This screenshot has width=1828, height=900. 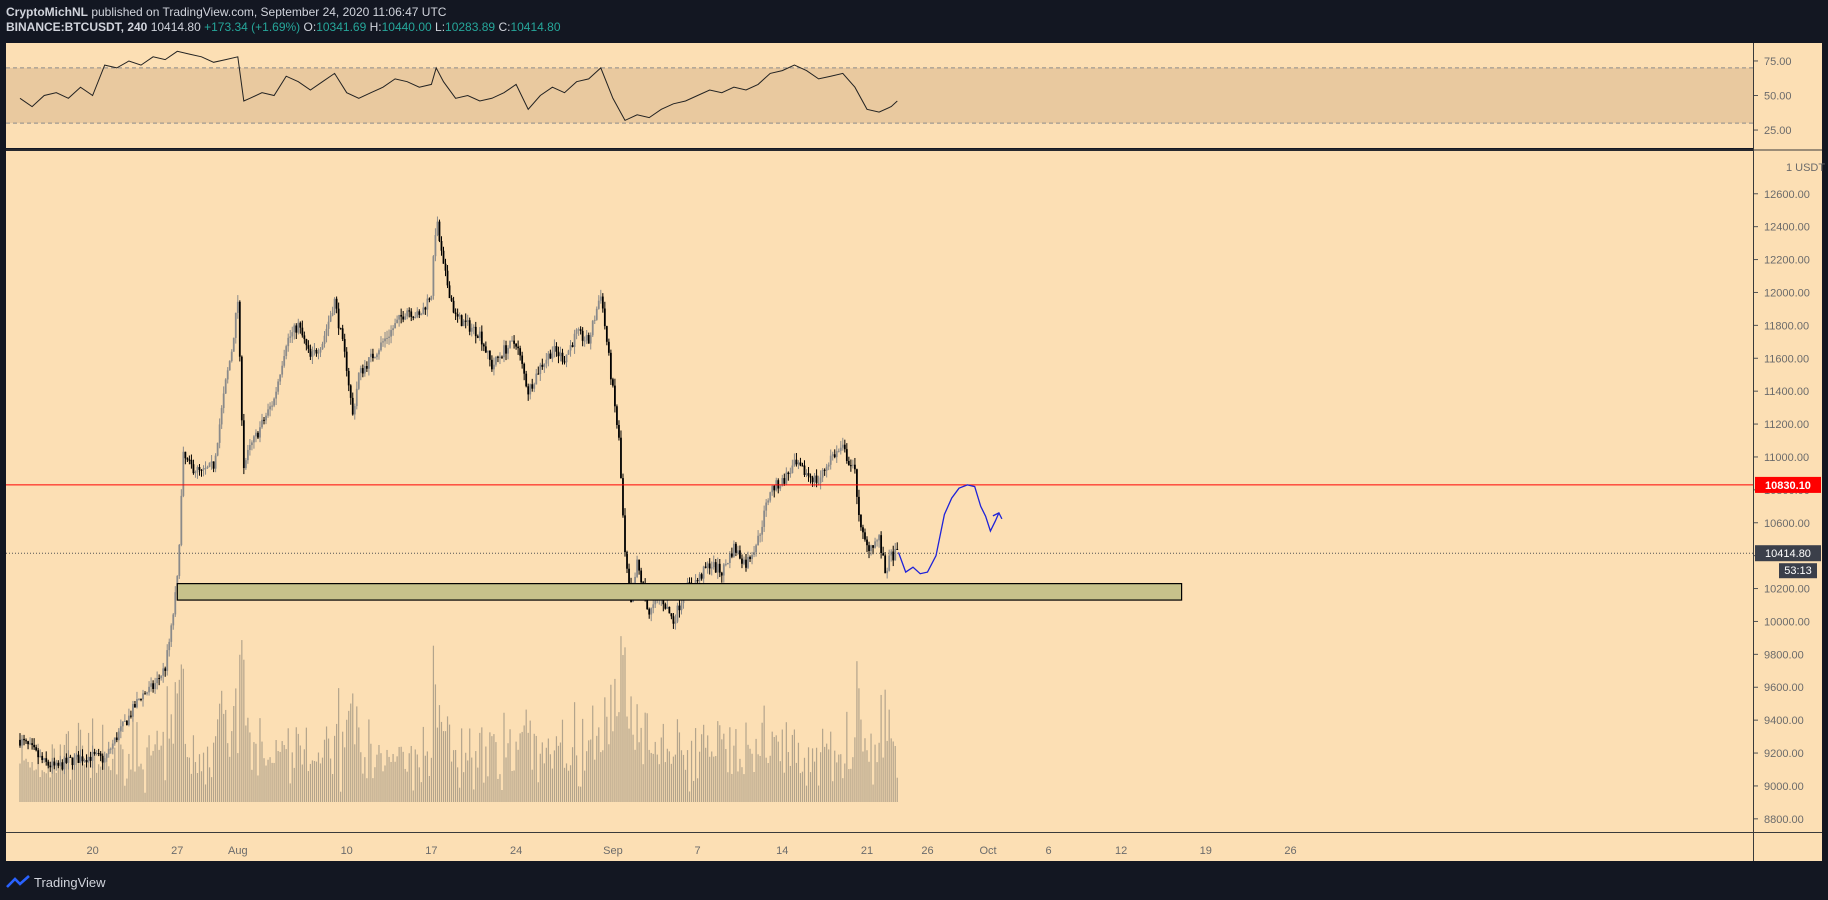 I want to click on ticker: BINANCE:BTCUSDT, 240, so click(x=77, y=27).